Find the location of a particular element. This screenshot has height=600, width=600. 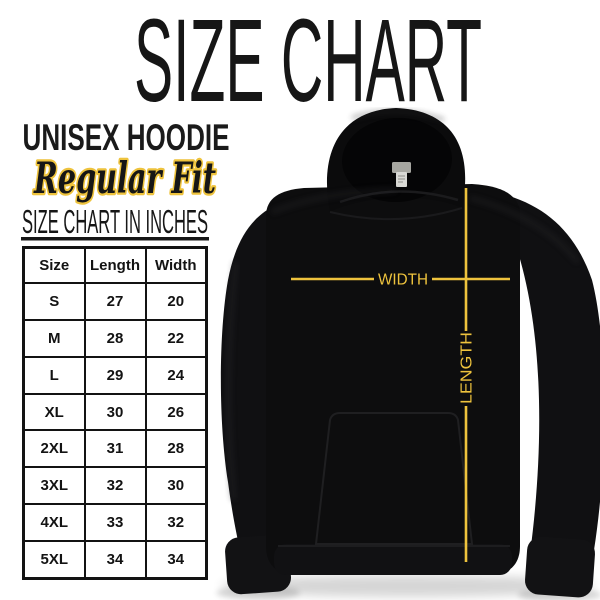

size-table-cell: XL is located at coordinates (54, 412).